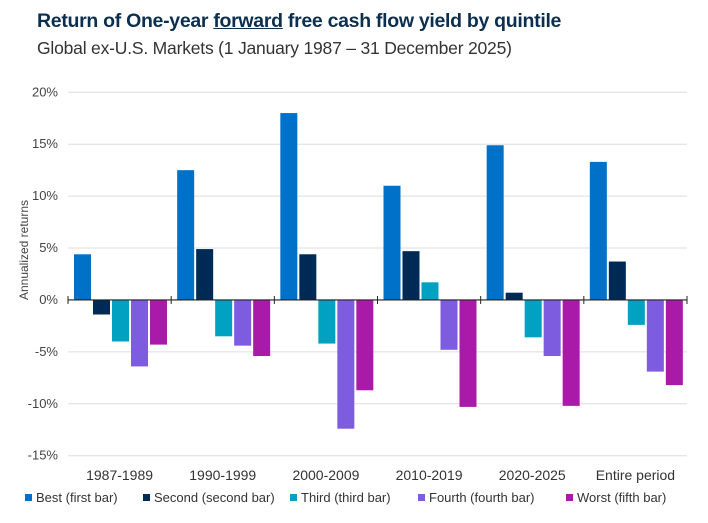  What do you see at coordinates (289, 206) in the screenshot?
I see `bar-1-2000-2009` at bounding box center [289, 206].